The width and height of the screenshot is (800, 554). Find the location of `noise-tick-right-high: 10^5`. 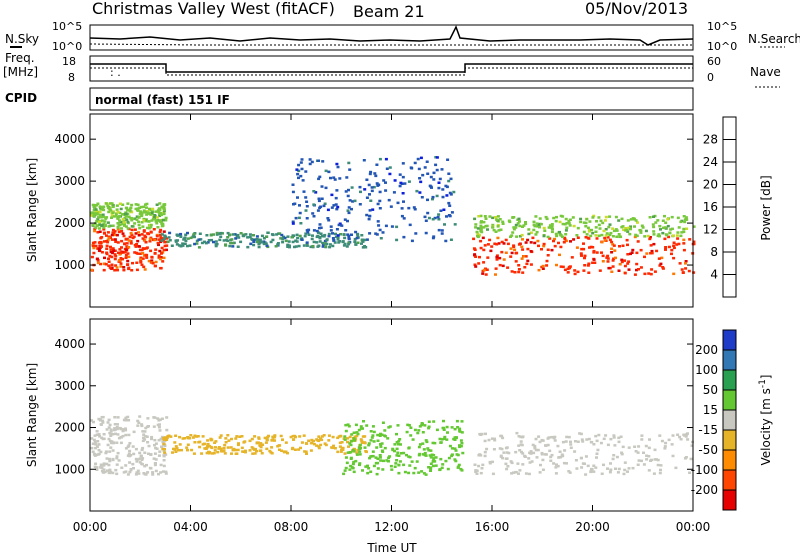

noise-tick-right-high: 10^5 is located at coordinates (722, 26).